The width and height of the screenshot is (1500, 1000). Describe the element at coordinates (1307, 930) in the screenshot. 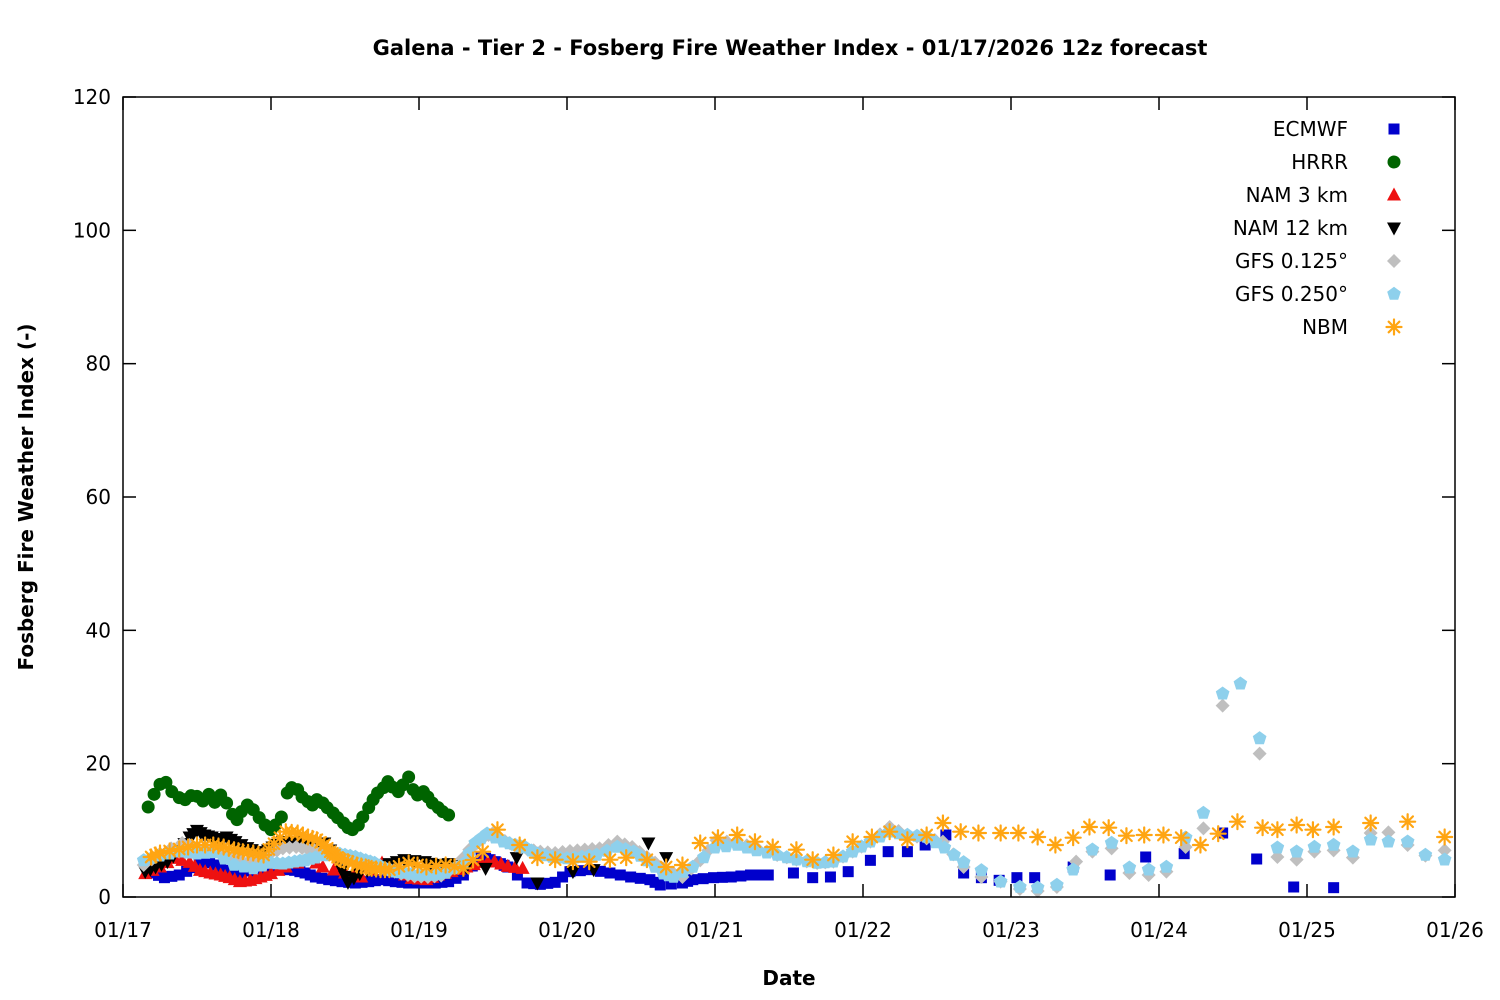

I see `x-tick-label: 01/25` at that location.